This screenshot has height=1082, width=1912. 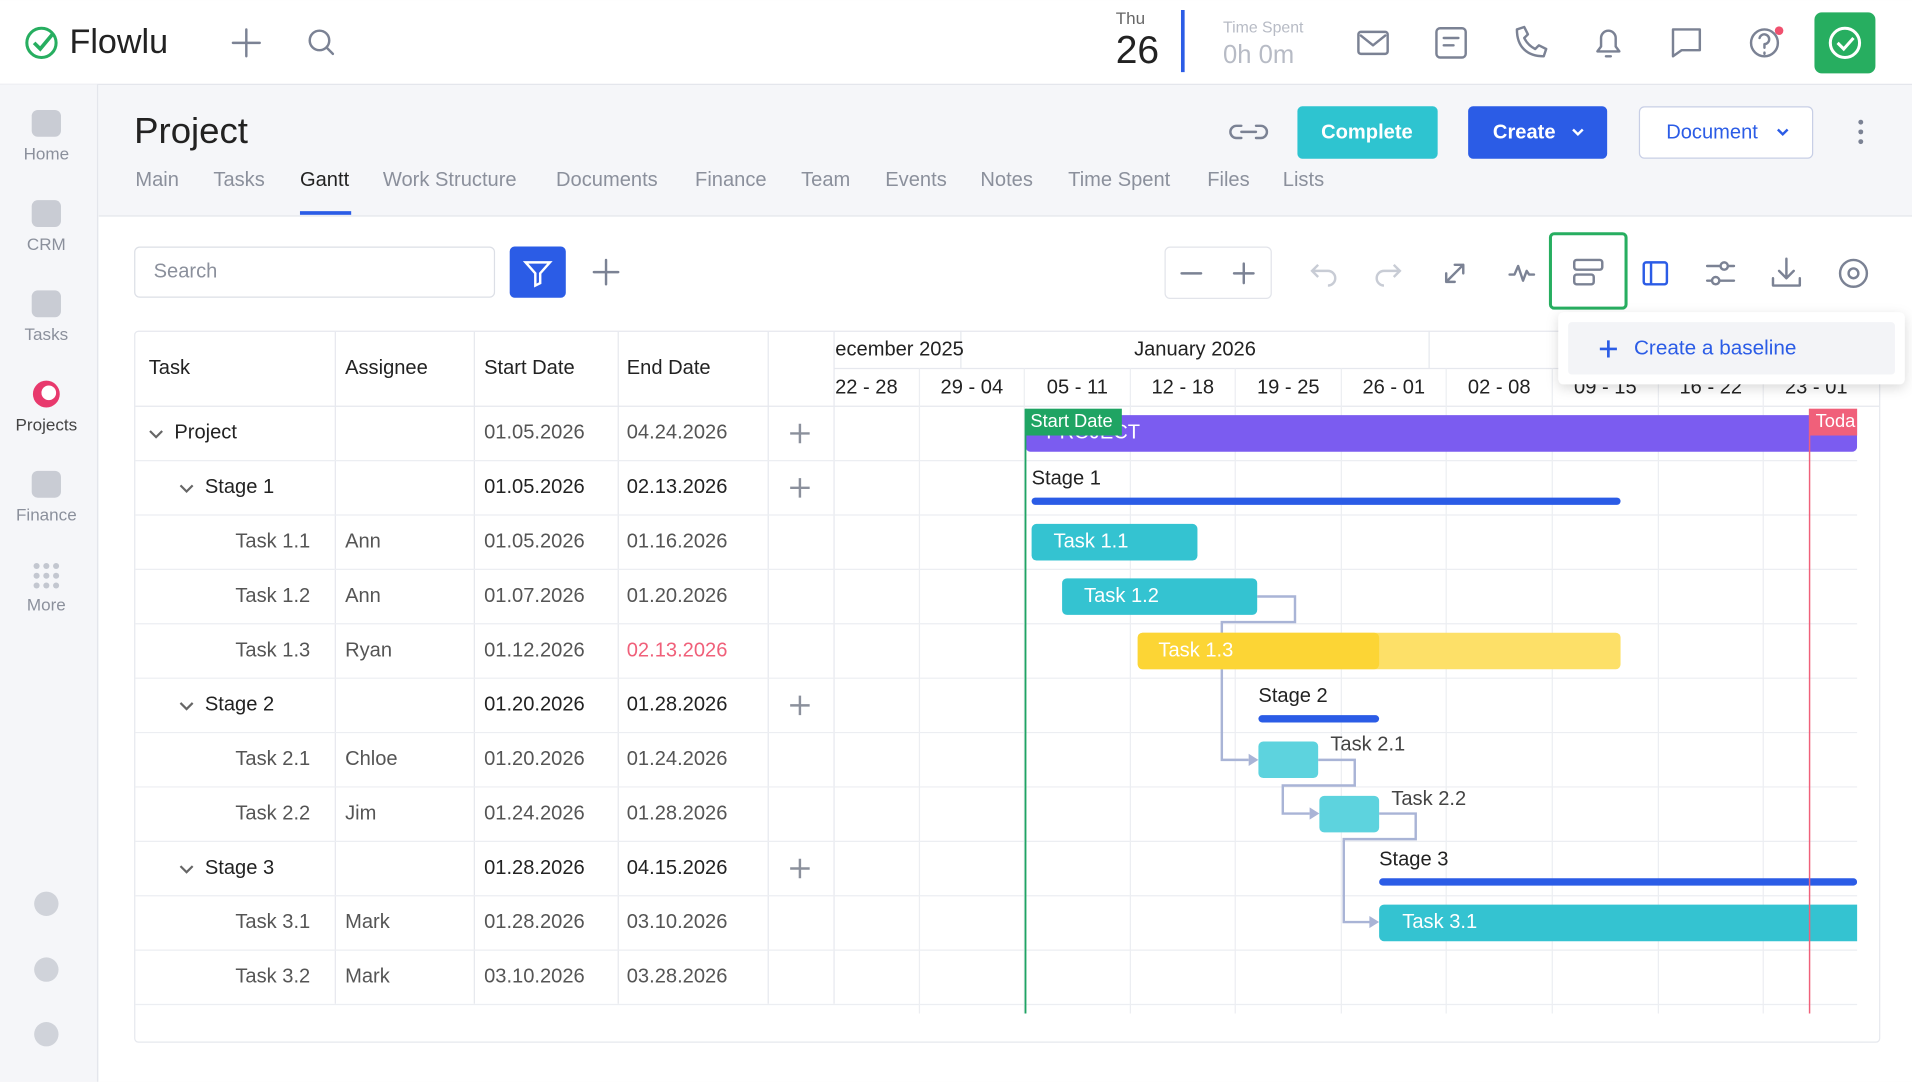 I want to click on project-title: Project, so click(x=191, y=130).